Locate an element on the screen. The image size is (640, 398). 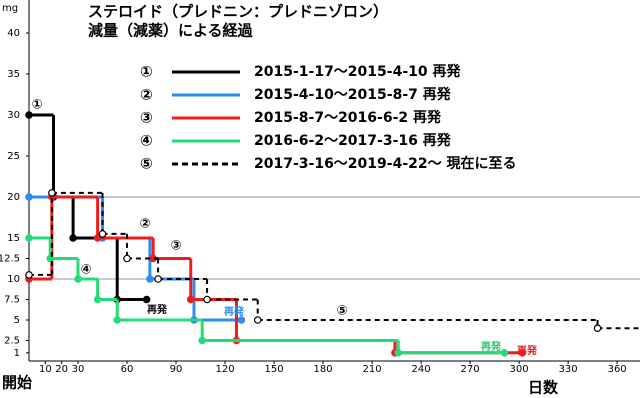
x-tick-label: 210 is located at coordinates (372, 369).